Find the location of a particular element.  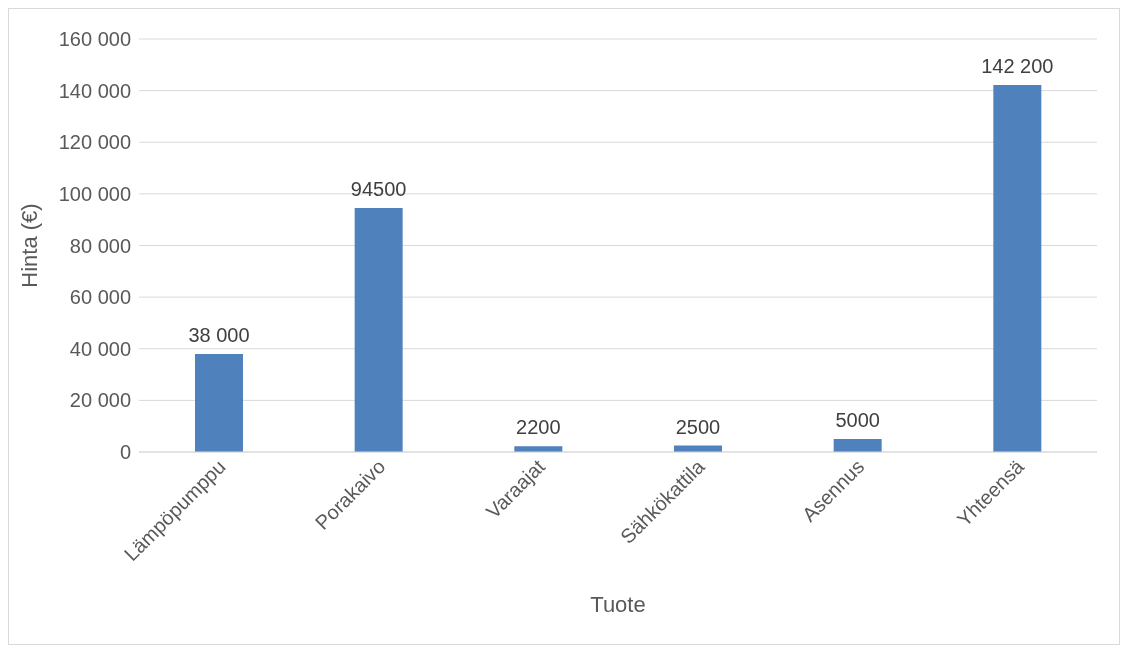

y-tick-label: 100 000 is located at coordinates (94, 193).